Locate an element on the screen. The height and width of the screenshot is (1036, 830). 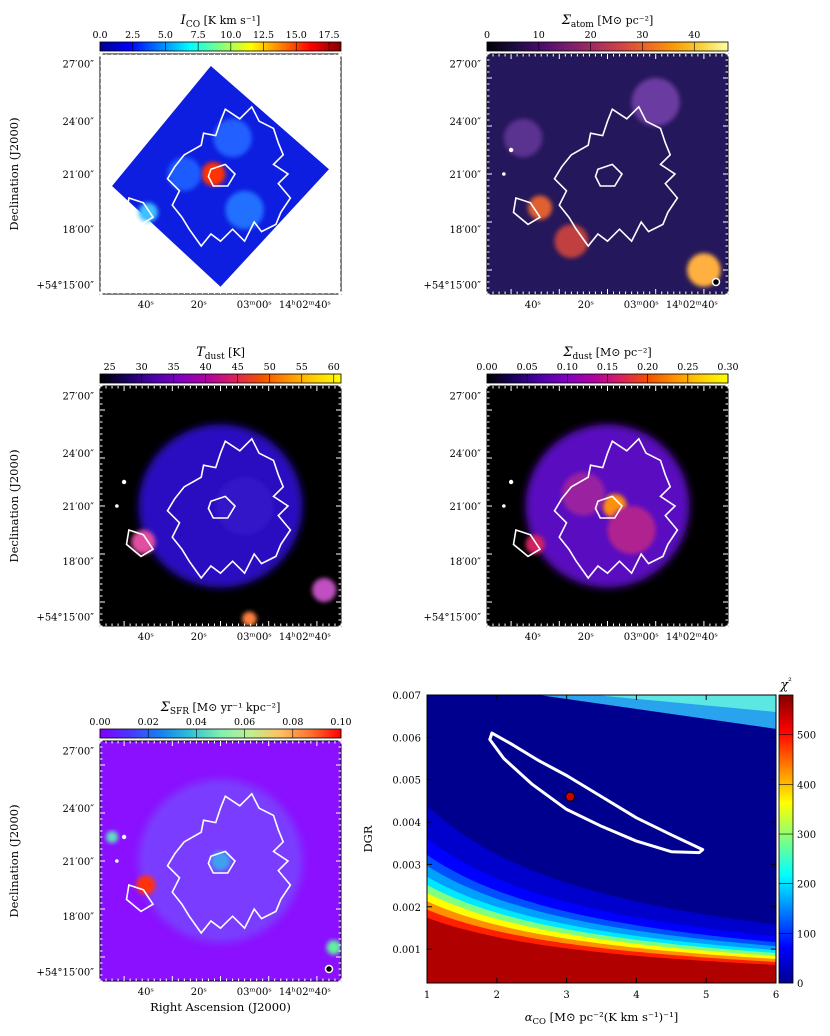
colorbar-tick-label: 50 is located at coordinates (270, 367).